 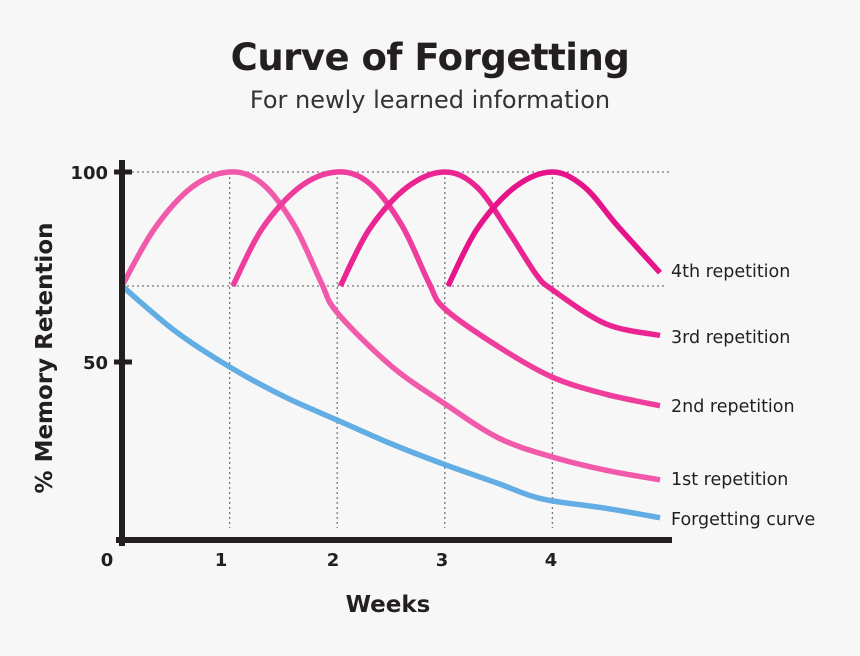 What do you see at coordinates (442, 560) in the screenshot?
I see `x-tick-label-3: 3` at bounding box center [442, 560].